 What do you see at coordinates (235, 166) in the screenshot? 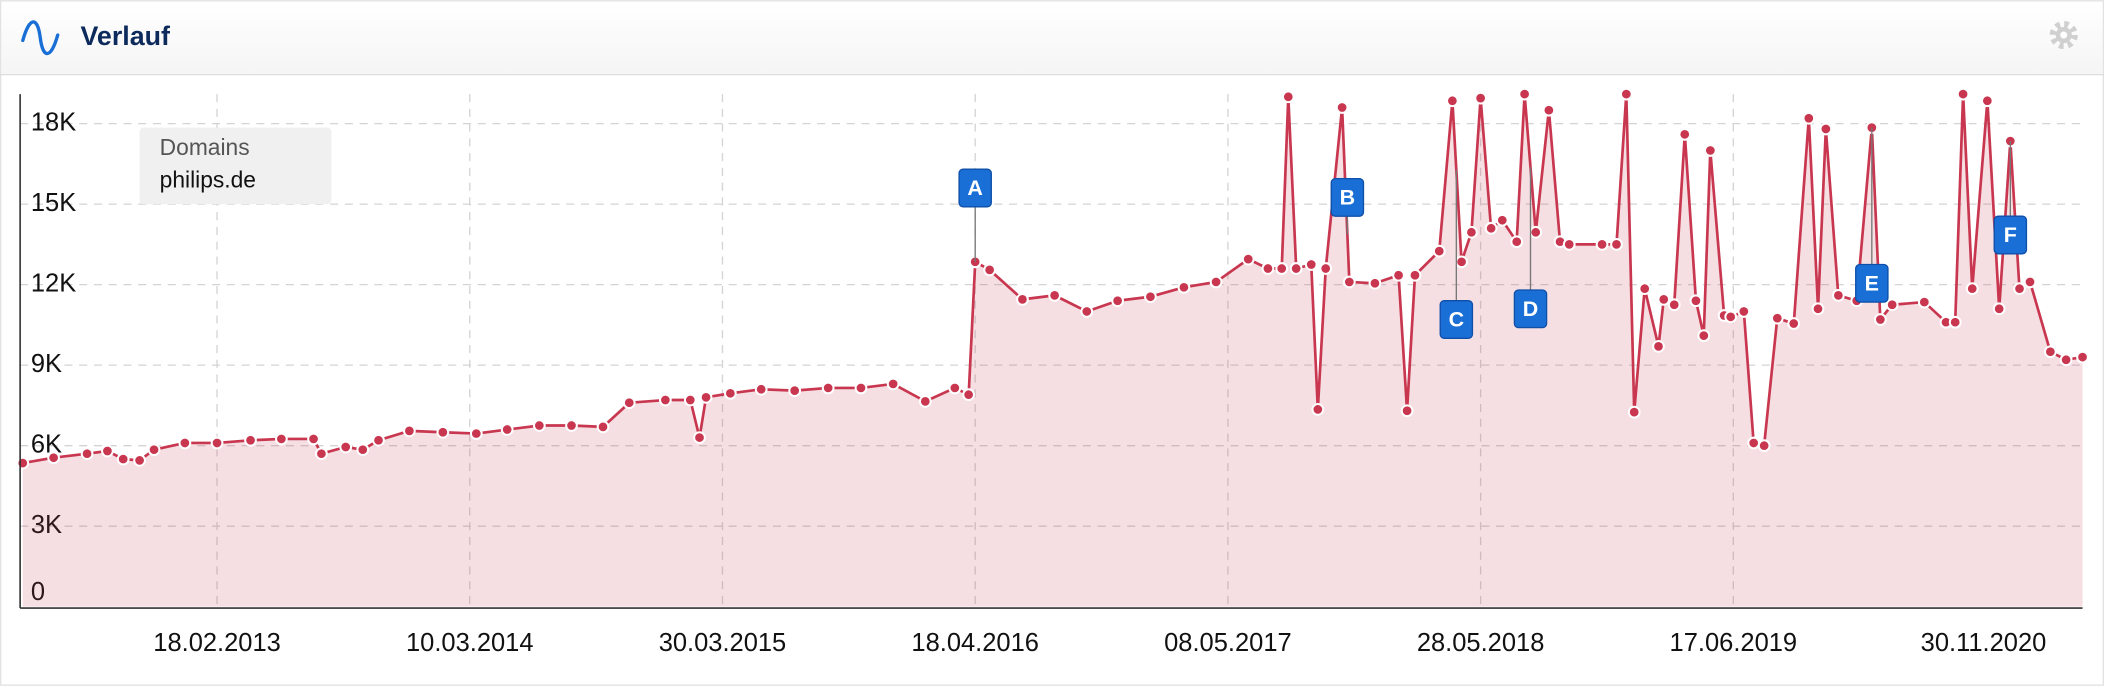
I see `legend-box` at bounding box center [235, 166].